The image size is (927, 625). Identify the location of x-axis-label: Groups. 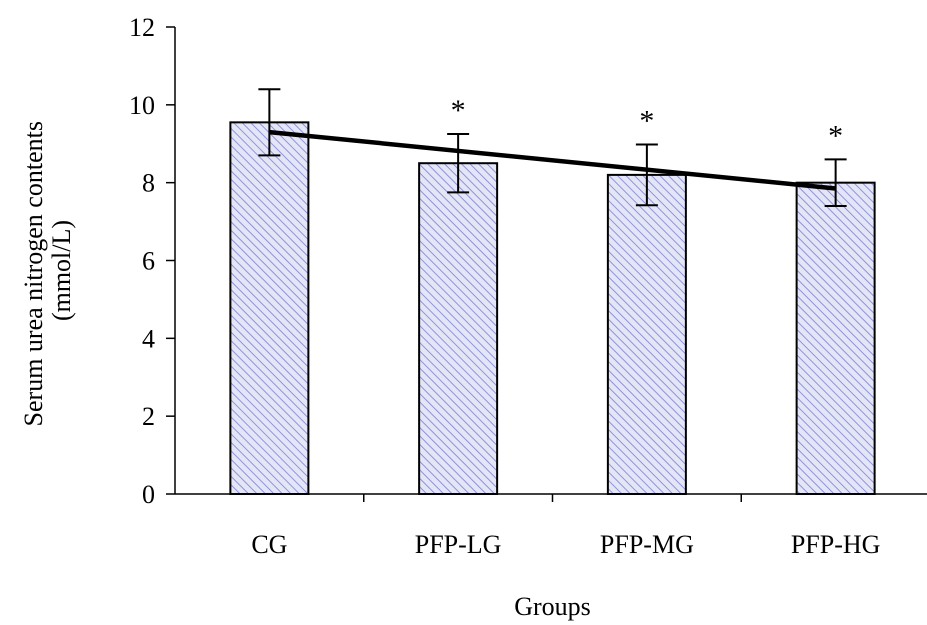
(552, 606).